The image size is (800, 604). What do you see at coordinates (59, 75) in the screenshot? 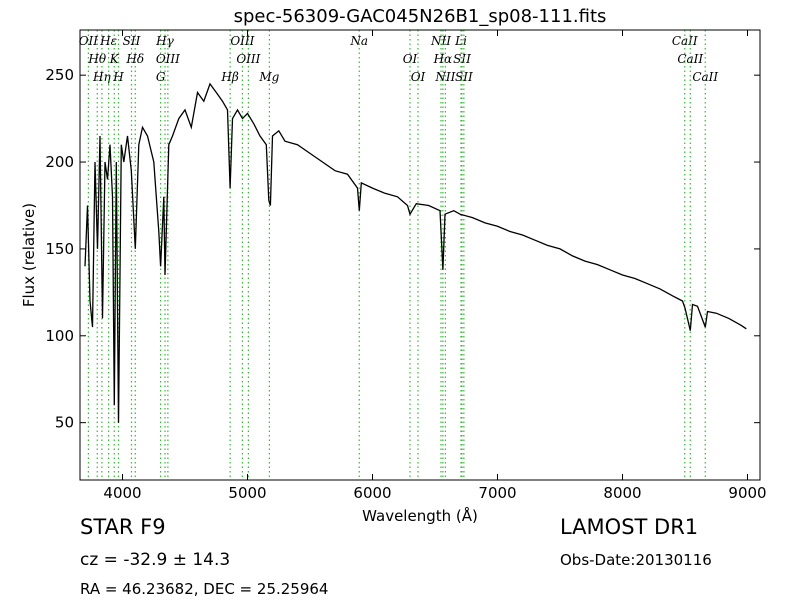
I see `y-tick-label: 250` at bounding box center [59, 75].